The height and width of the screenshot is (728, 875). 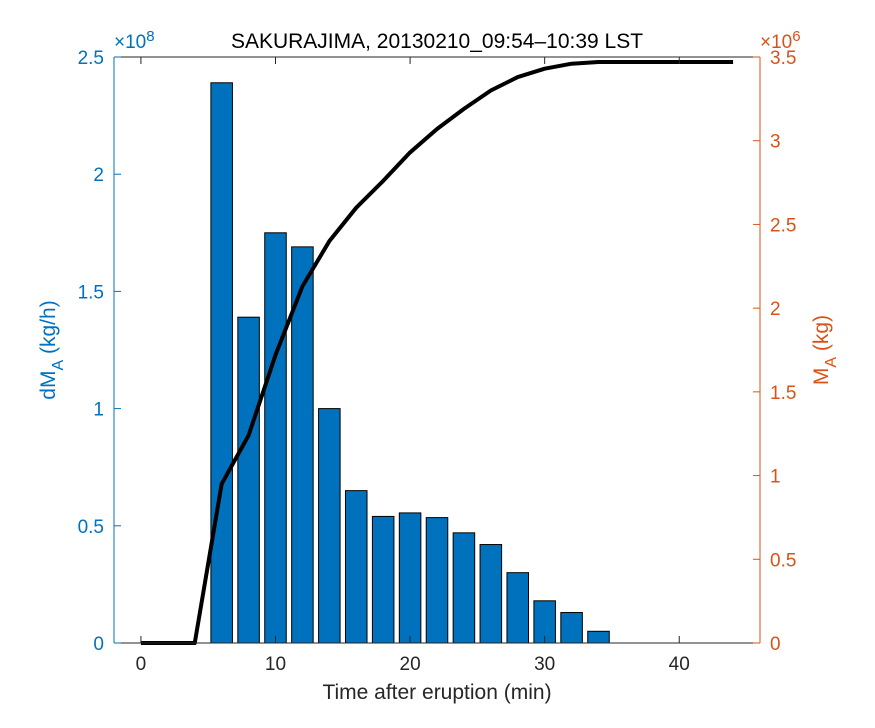 I want to click on right-exponent-power: 6, so click(x=796, y=36).